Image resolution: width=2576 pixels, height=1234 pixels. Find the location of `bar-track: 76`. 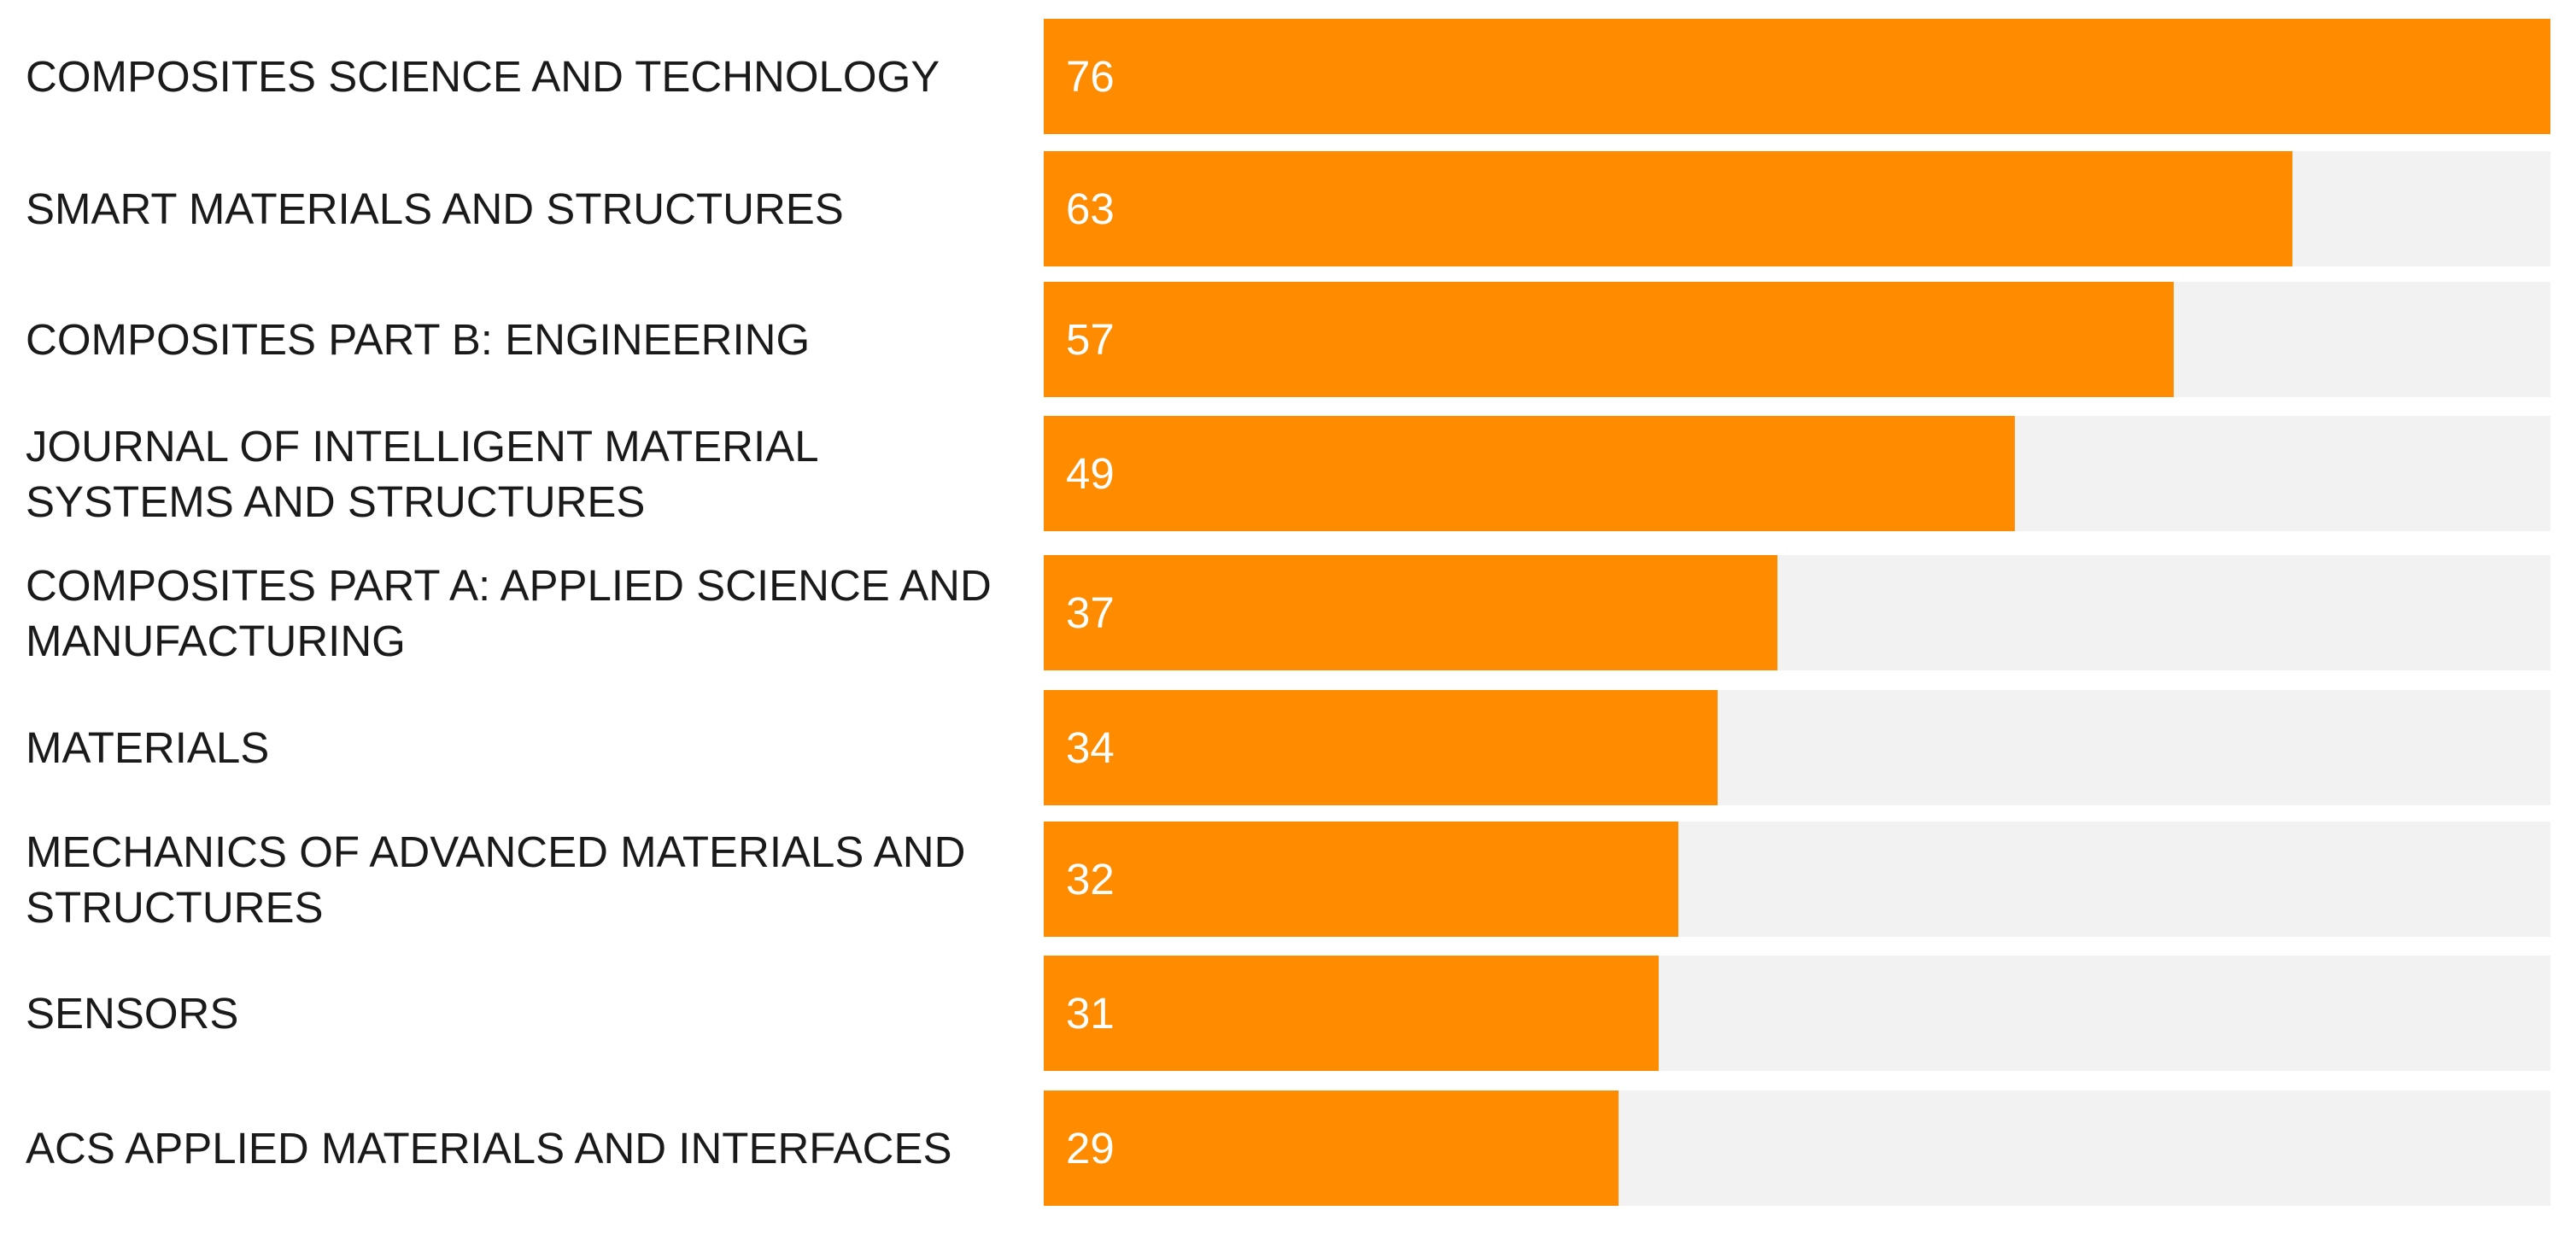

bar-track: 76 is located at coordinates (1797, 76).